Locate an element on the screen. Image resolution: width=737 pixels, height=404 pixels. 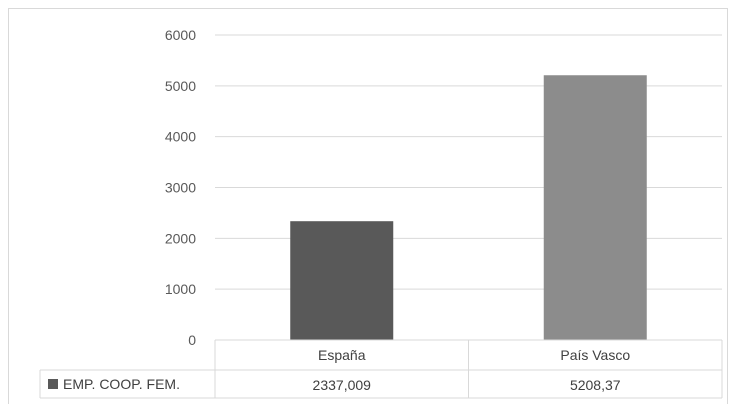
value-label: 2337,009 is located at coordinates (342, 385).